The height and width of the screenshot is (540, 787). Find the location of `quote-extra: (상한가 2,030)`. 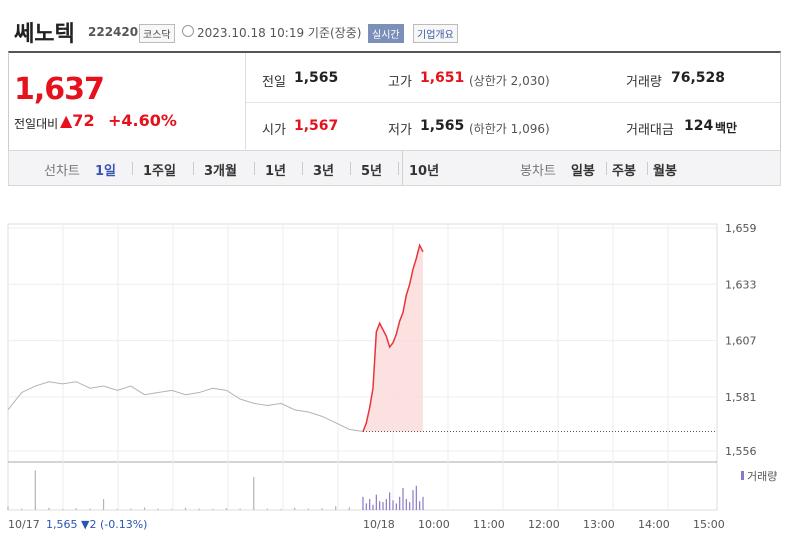

quote-extra: (상한가 2,030) is located at coordinates (509, 81).